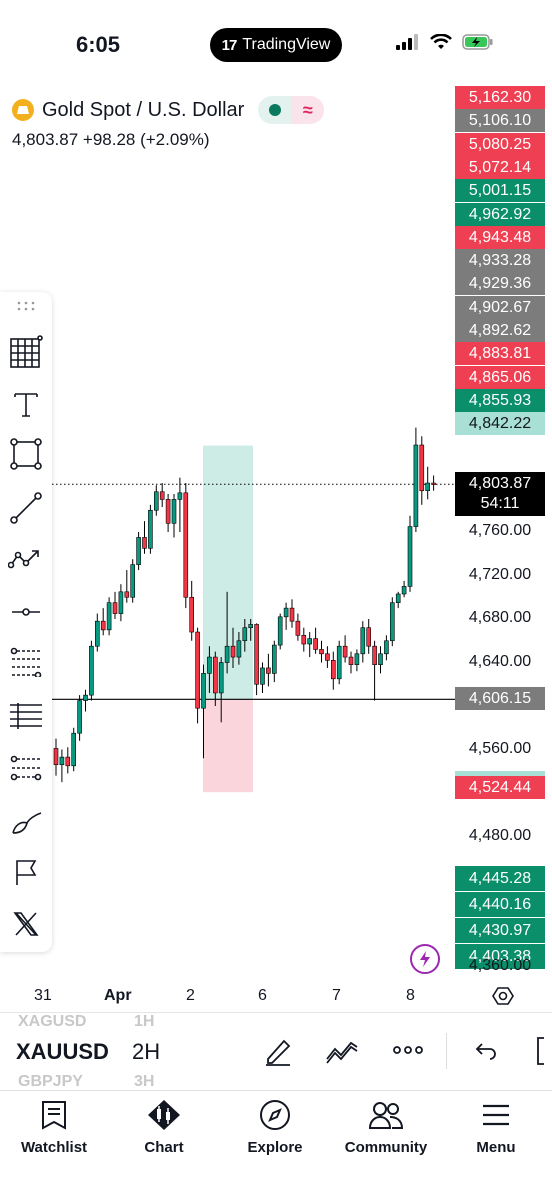 The height and width of the screenshot is (1200, 552). I want to click on status-icons, so click(445, 42).